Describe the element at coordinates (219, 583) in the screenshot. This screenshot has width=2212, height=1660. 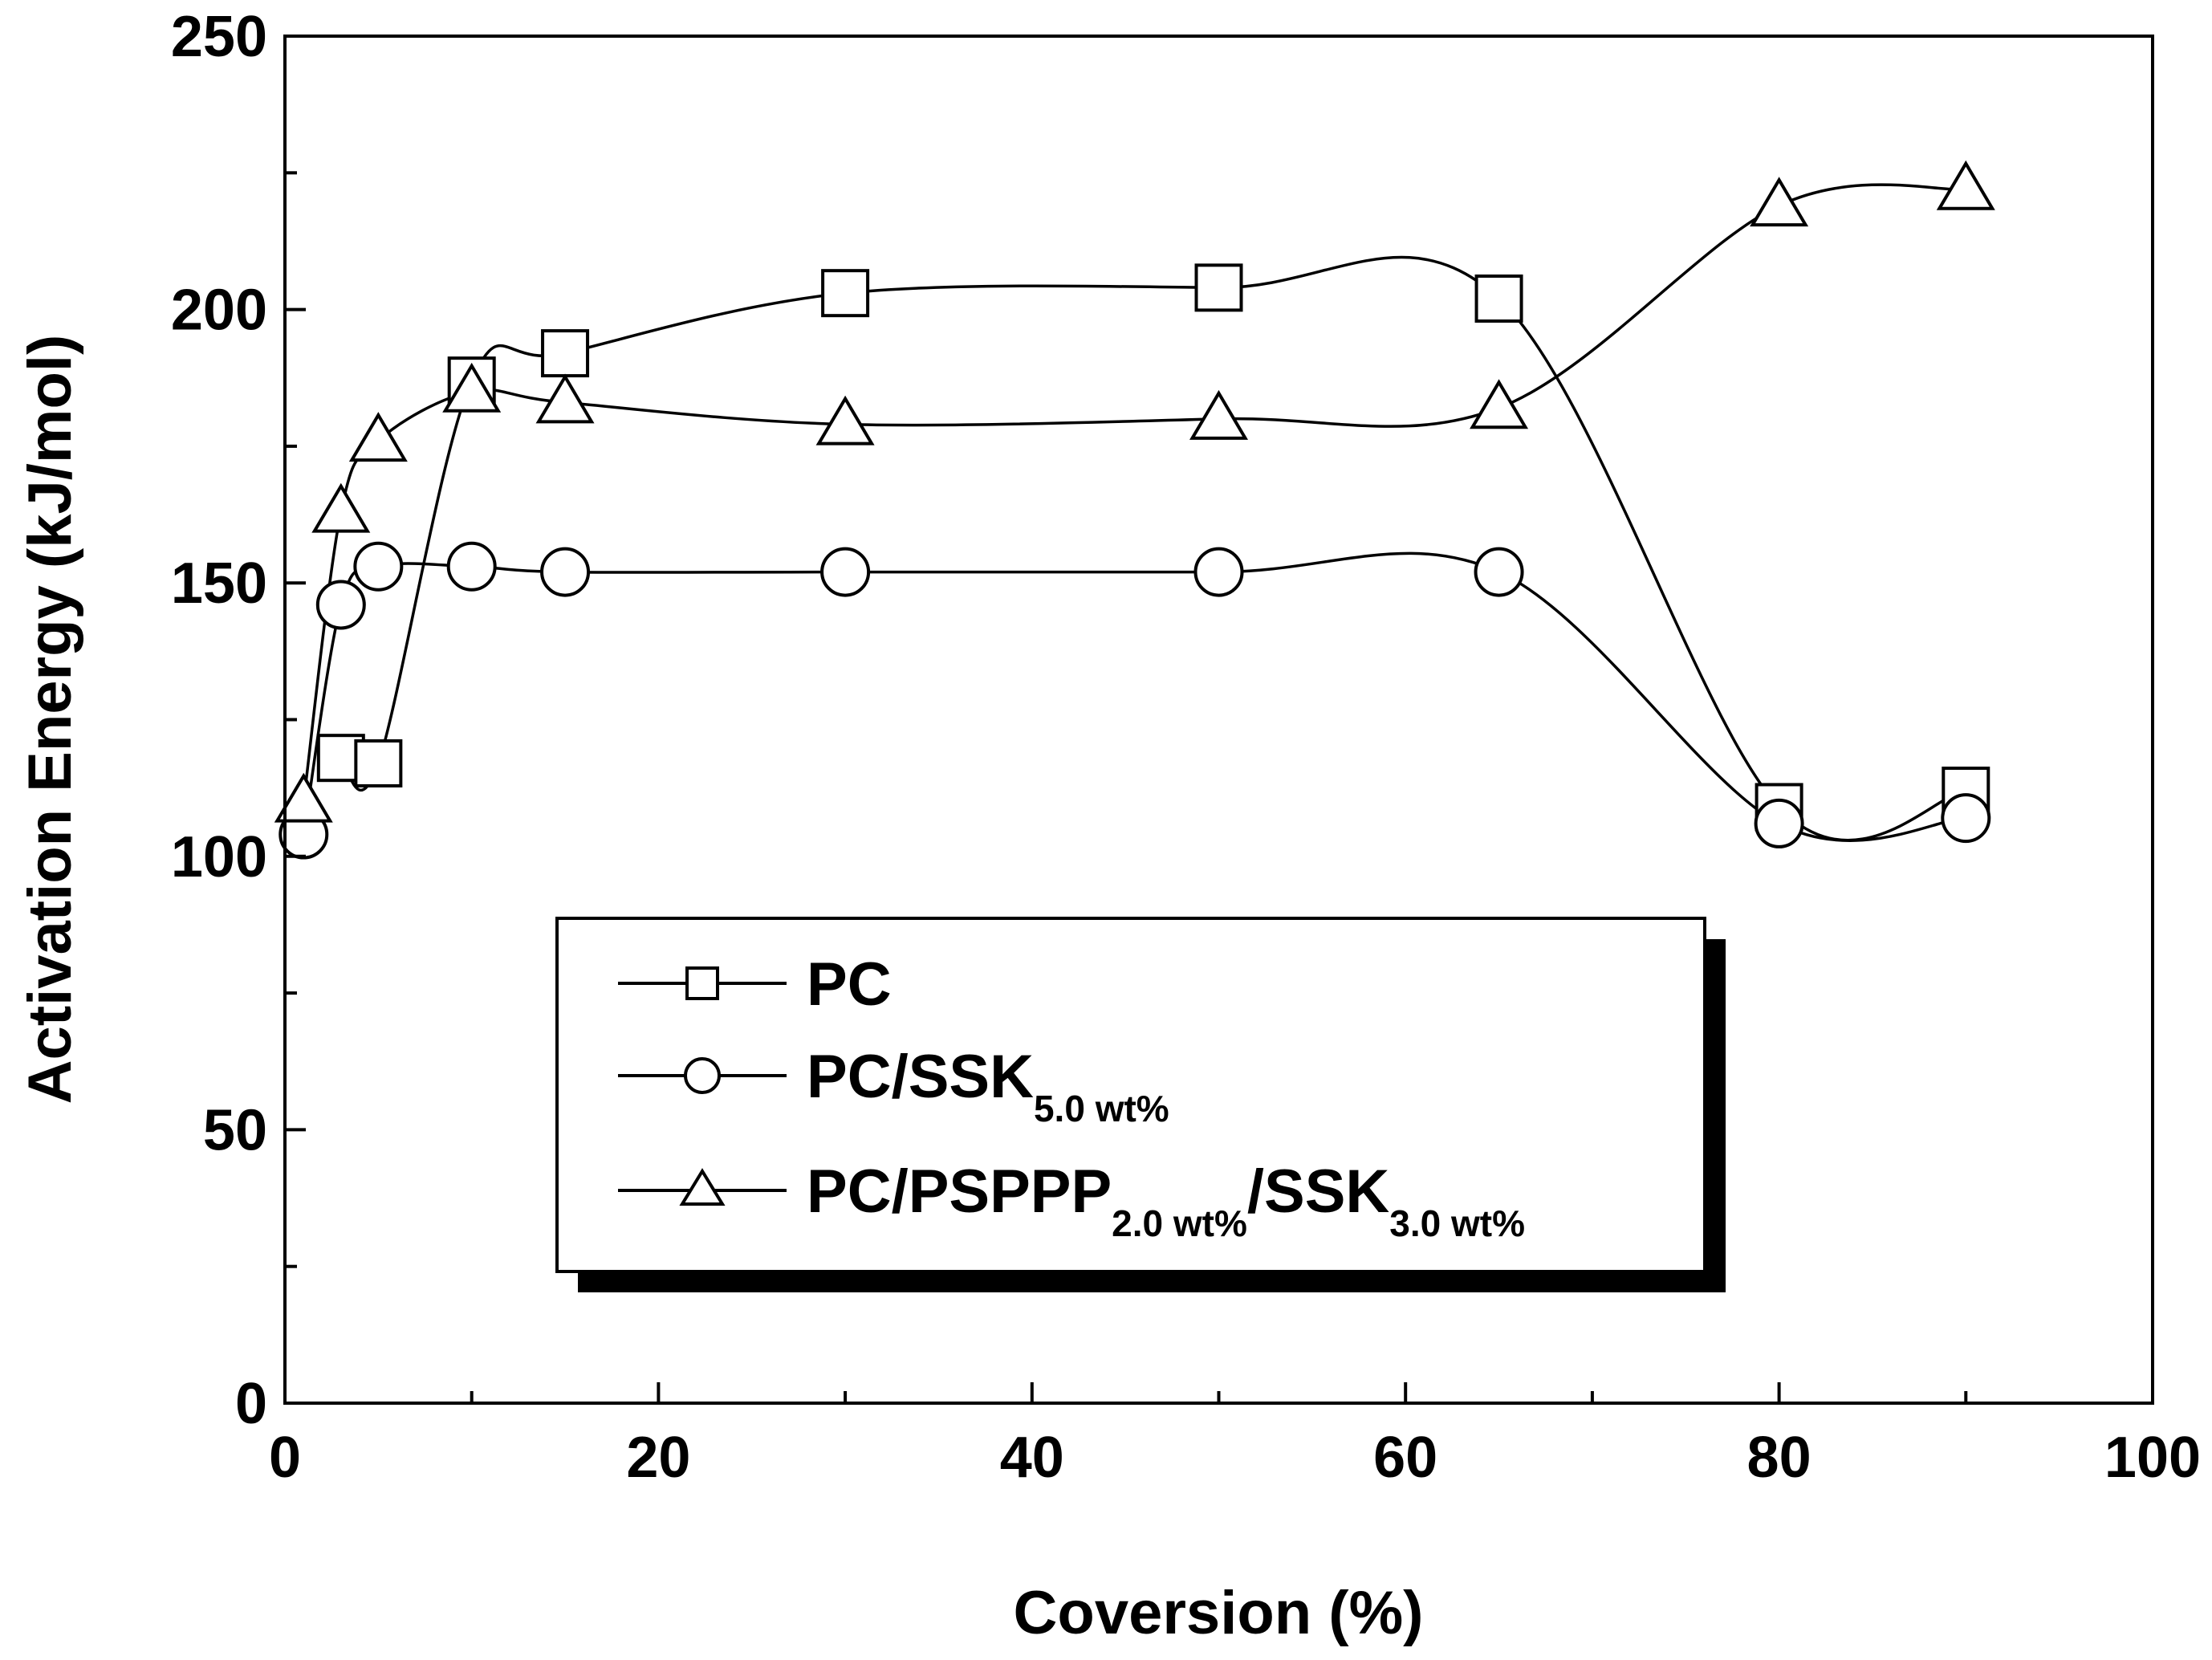
I see `y-tick-label: 150` at that location.